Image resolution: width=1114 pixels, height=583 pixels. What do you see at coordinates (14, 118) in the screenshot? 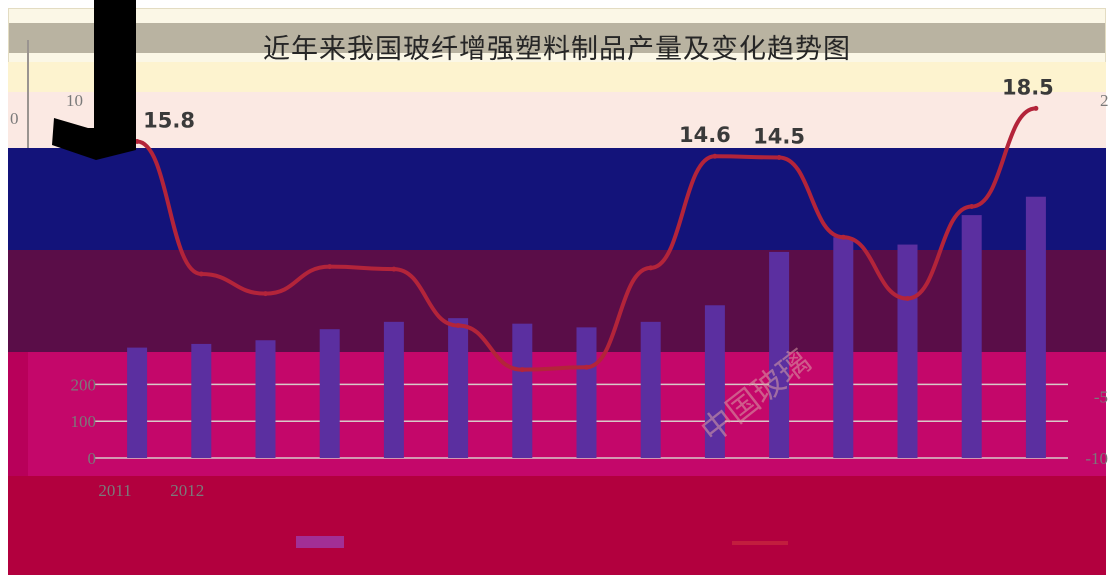
I see `far-left-fragment: 0` at bounding box center [14, 118].